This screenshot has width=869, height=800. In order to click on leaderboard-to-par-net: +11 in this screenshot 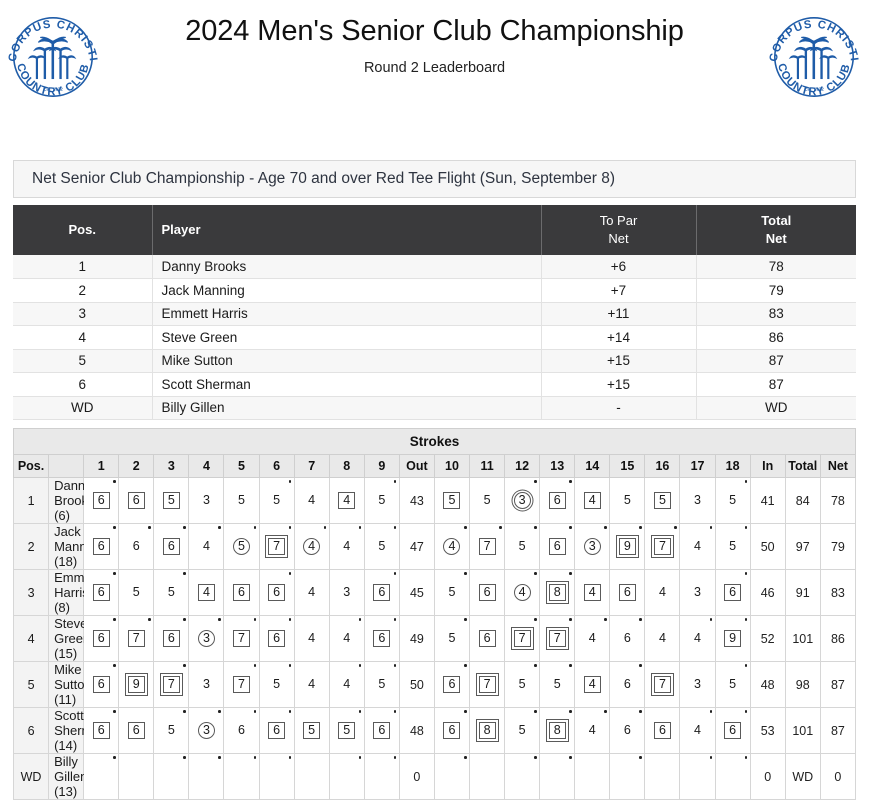, I will do `click(619, 314)`.